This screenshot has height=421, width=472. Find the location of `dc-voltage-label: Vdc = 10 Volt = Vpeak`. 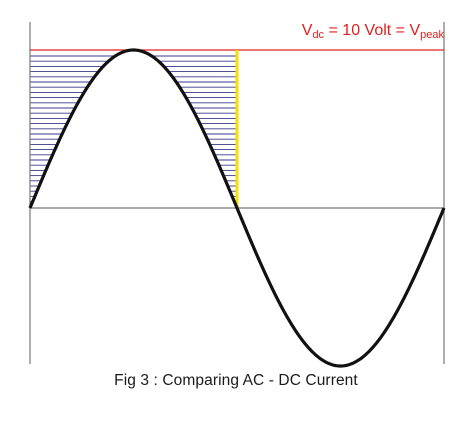

dc-voltage-label: Vdc = 10 Volt = Vpeak is located at coordinates (373, 31).